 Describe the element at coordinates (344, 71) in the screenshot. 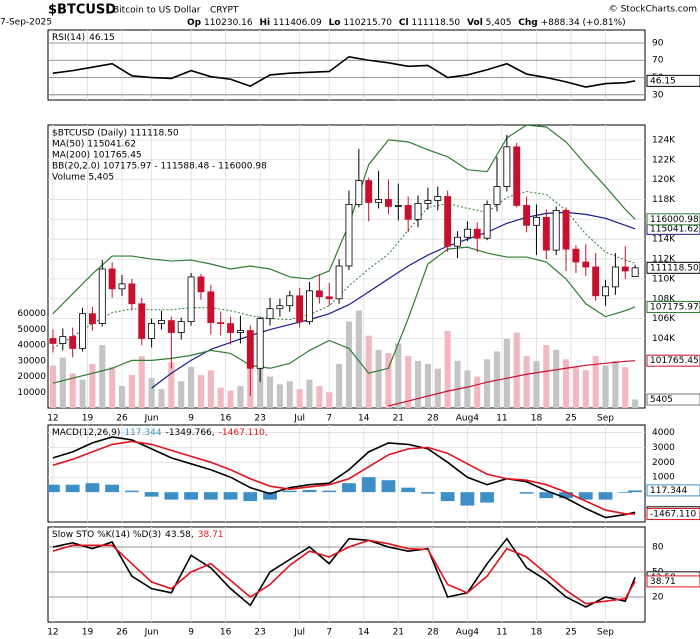

I see `line-series` at that location.